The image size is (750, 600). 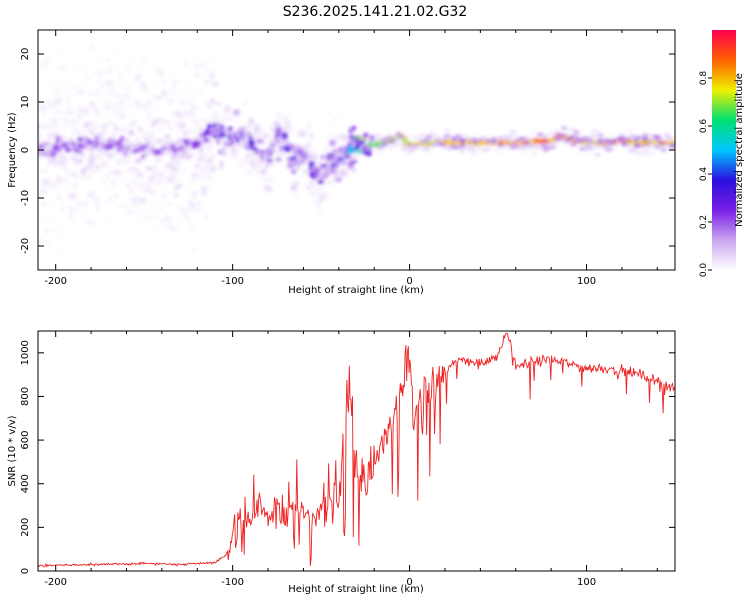 What do you see at coordinates (704, 222) in the screenshot?
I see `colorbar-tick-label: 0.2` at bounding box center [704, 222].